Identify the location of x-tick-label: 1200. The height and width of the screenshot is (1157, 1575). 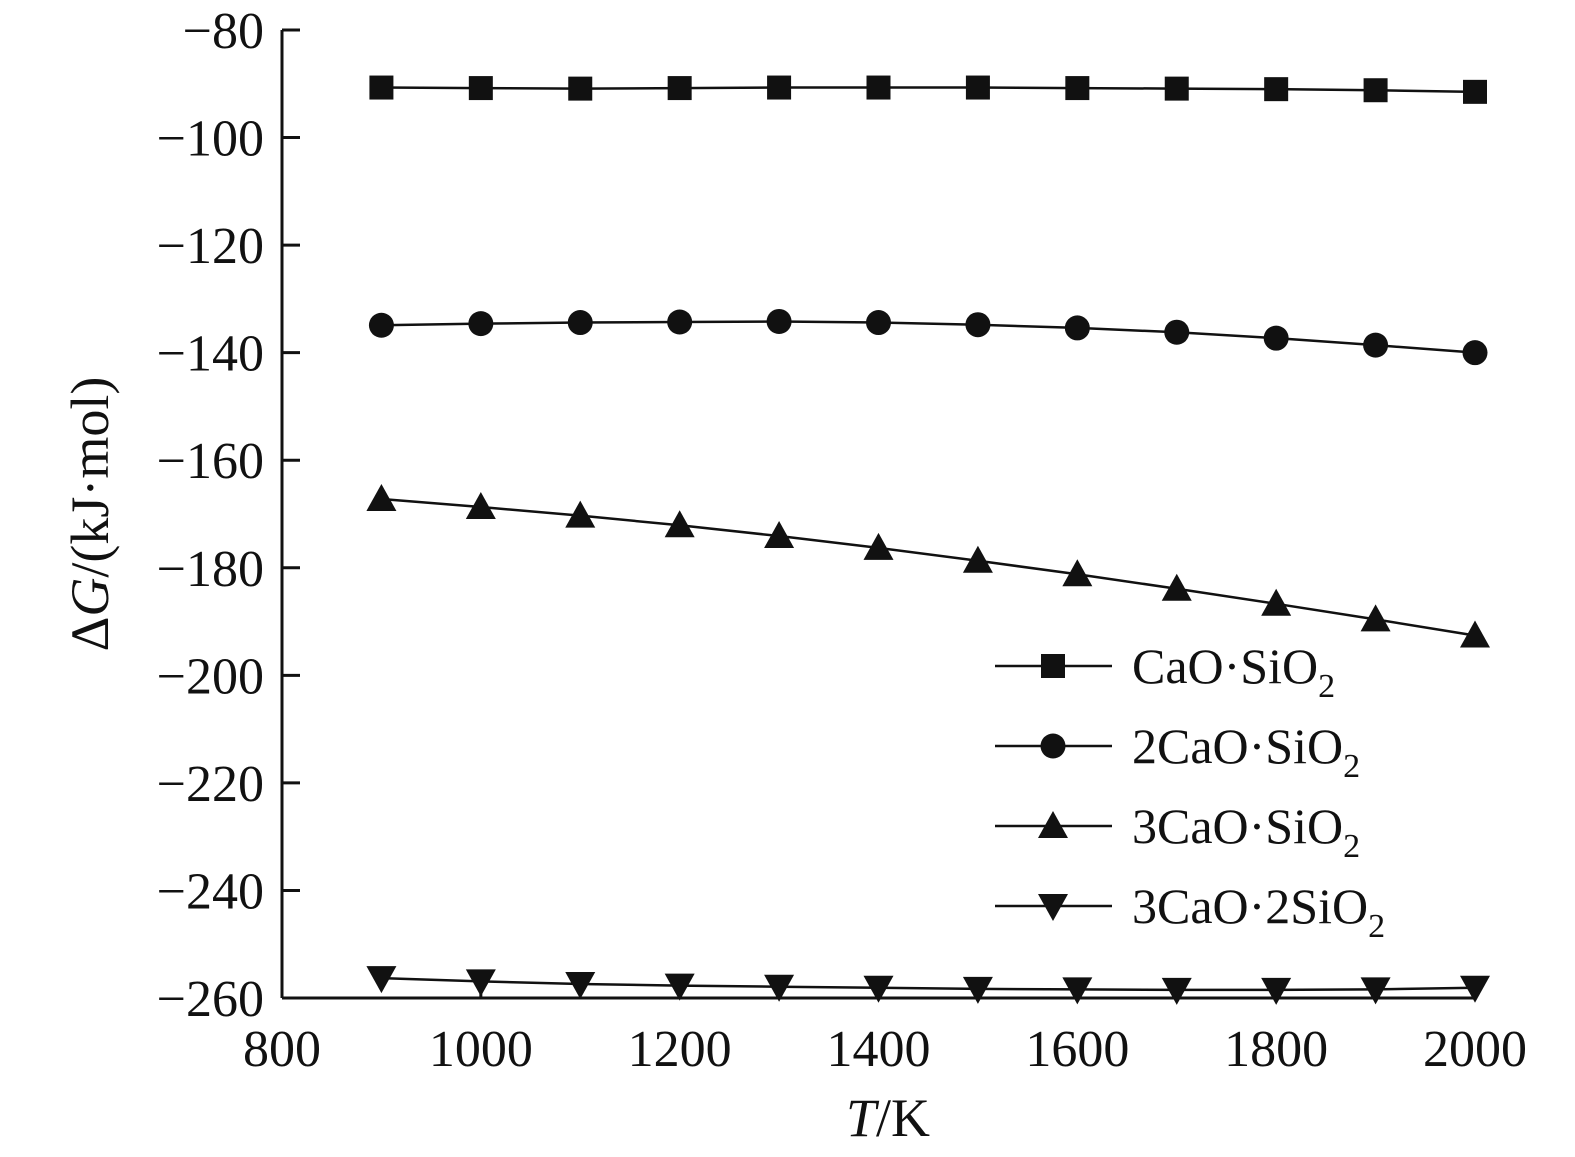
(680, 1049).